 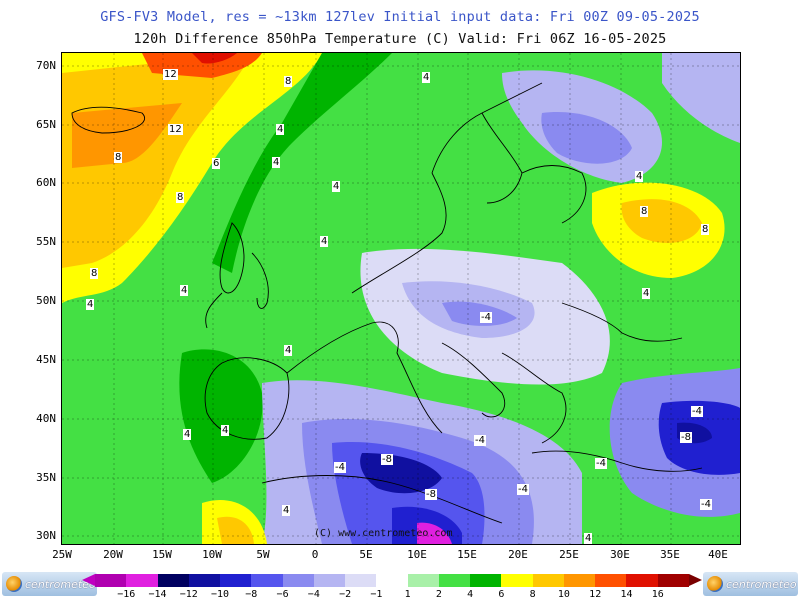 I want to click on lat-label-35n: 35N, so click(x=46, y=477).